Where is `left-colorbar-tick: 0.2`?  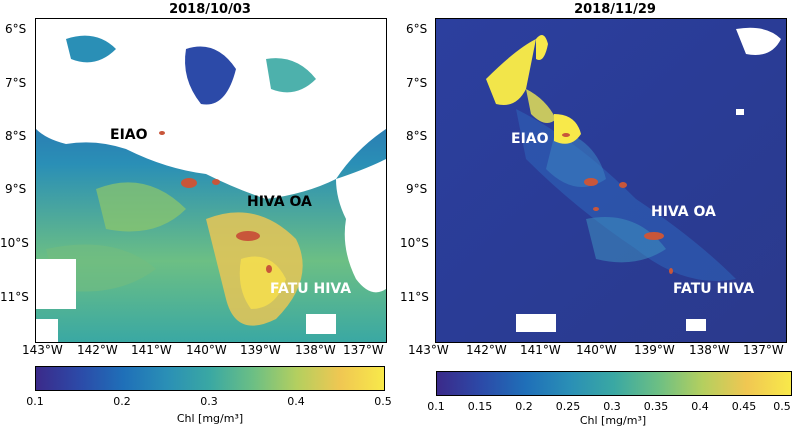
left-colorbar-tick: 0.2 is located at coordinates (122, 401).